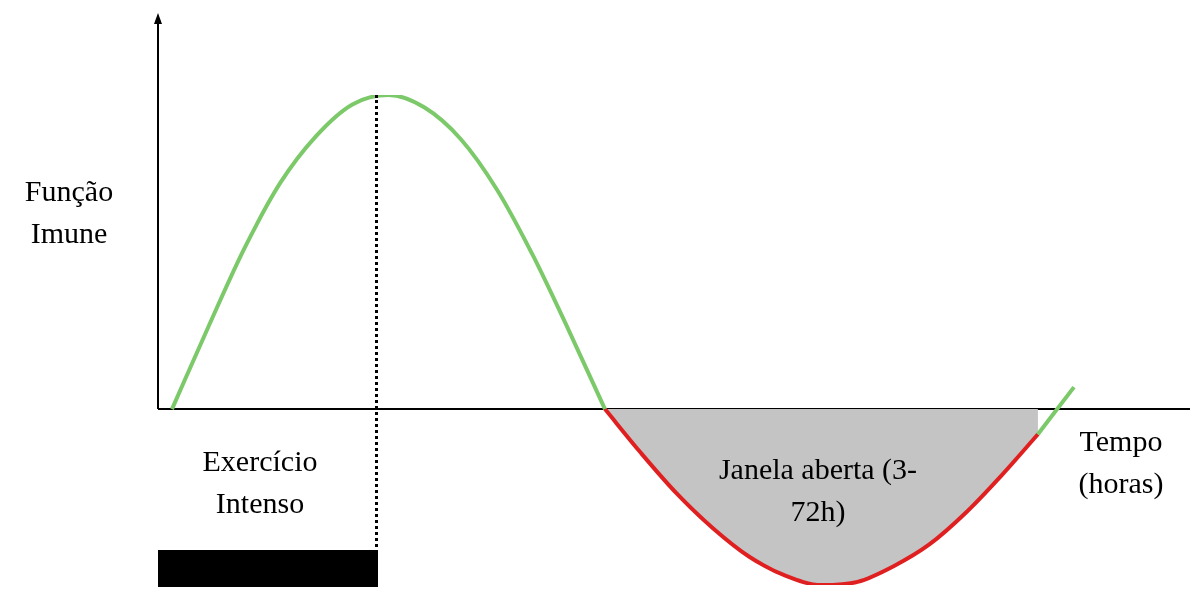 The width and height of the screenshot is (1190, 589). Describe the element at coordinates (1121, 462) in the screenshot. I see `x-axis-title: Tempo (horas)` at that location.